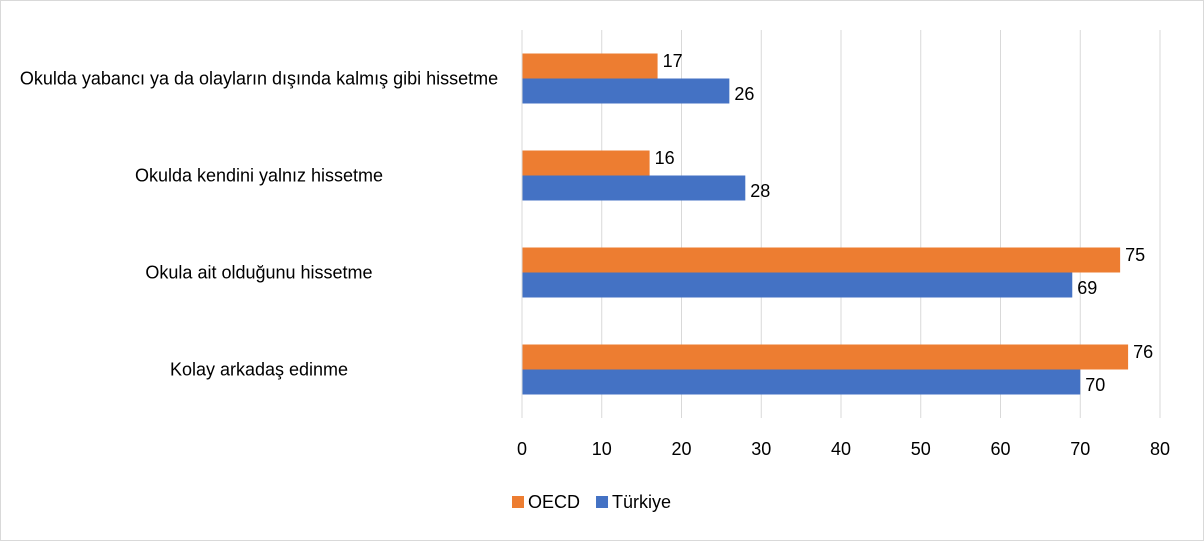  What do you see at coordinates (554, 502) in the screenshot?
I see `legend-label: OECD` at bounding box center [554, 502].